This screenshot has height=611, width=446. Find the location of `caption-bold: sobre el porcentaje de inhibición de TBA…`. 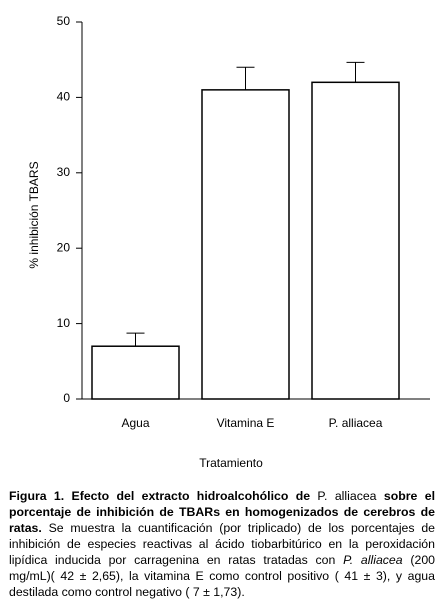

caption-bold: sobre el porcentaje de inhibición de TBA… is located at coordinates (222, 512).